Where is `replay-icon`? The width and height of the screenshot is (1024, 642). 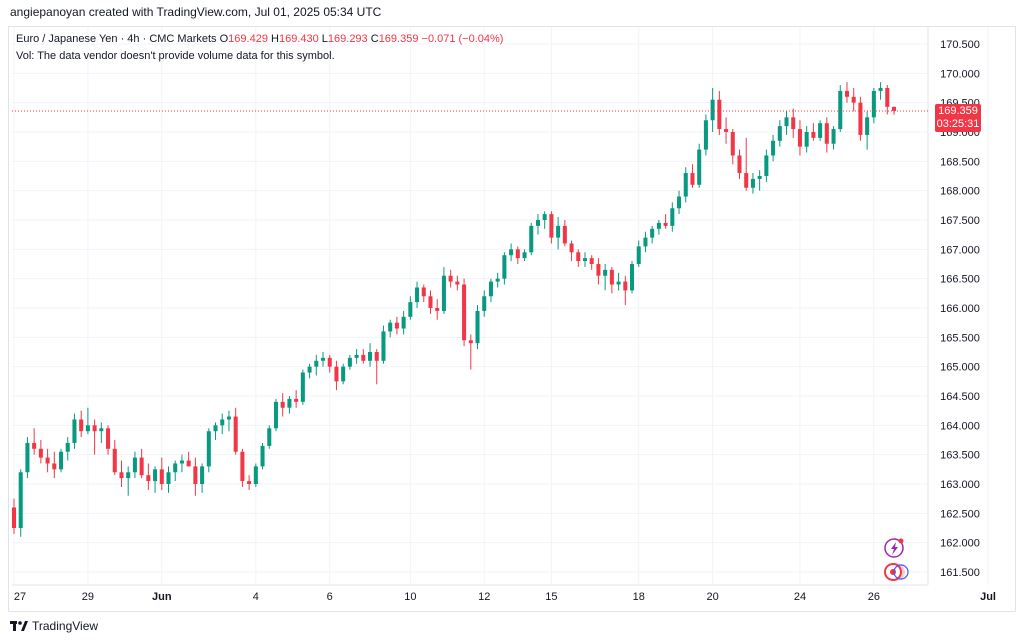 replay-icon is located at coordinates (896, 572).